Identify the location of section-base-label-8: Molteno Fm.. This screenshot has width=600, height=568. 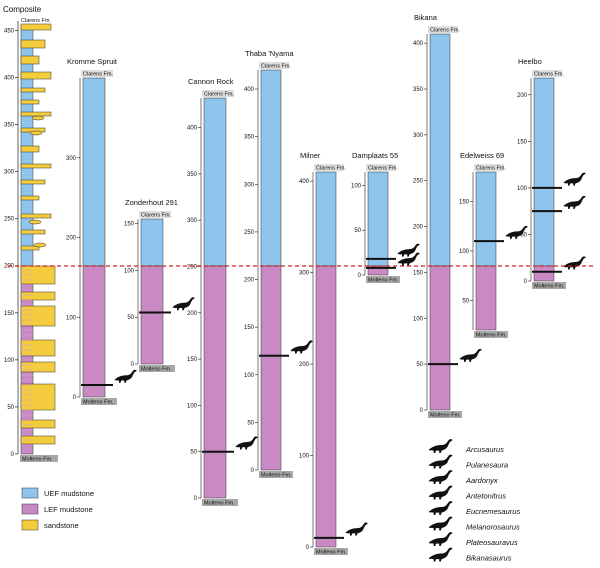
(549, 287).